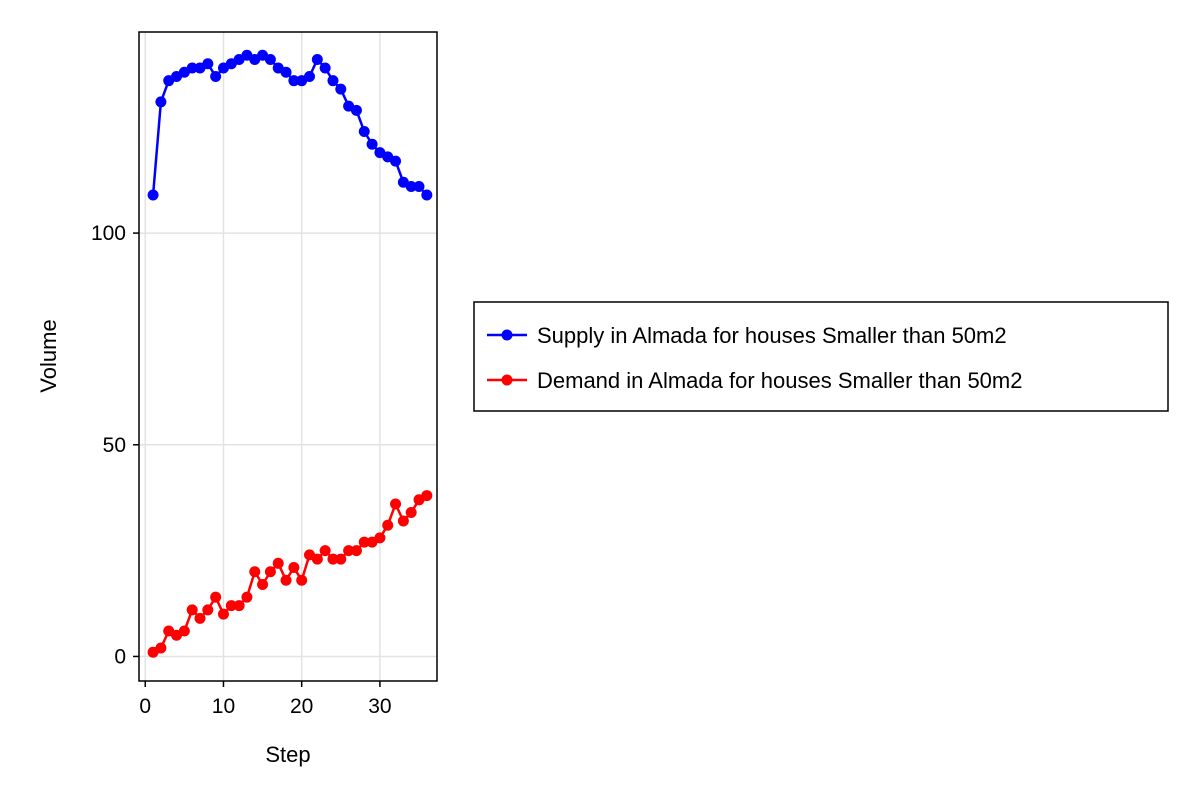  I want to click on series-line-supply, so click(289, 125).